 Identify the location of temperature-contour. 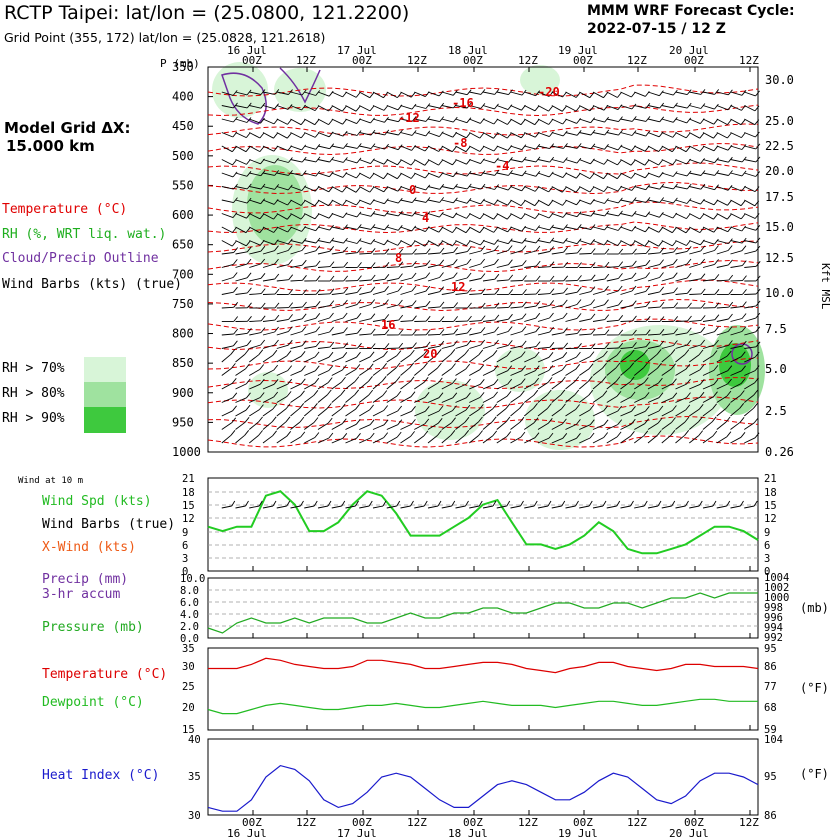
(483, 90).